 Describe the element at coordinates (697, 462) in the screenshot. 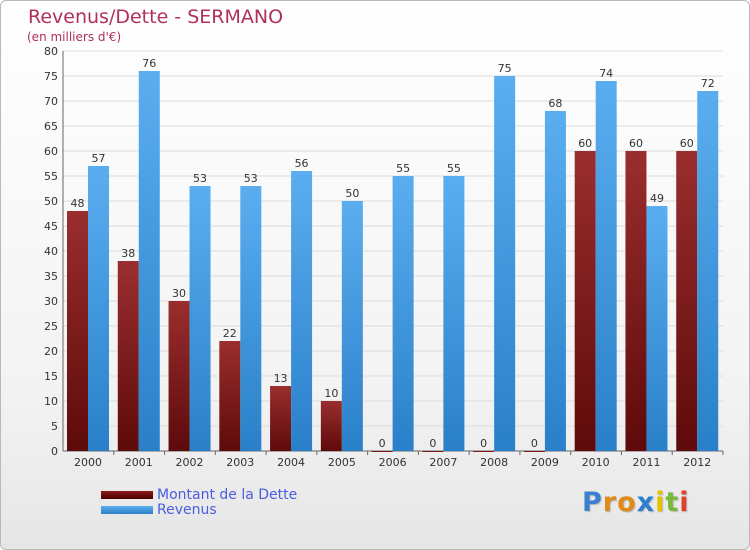

I see `x-tick-label: 2012` at that location.